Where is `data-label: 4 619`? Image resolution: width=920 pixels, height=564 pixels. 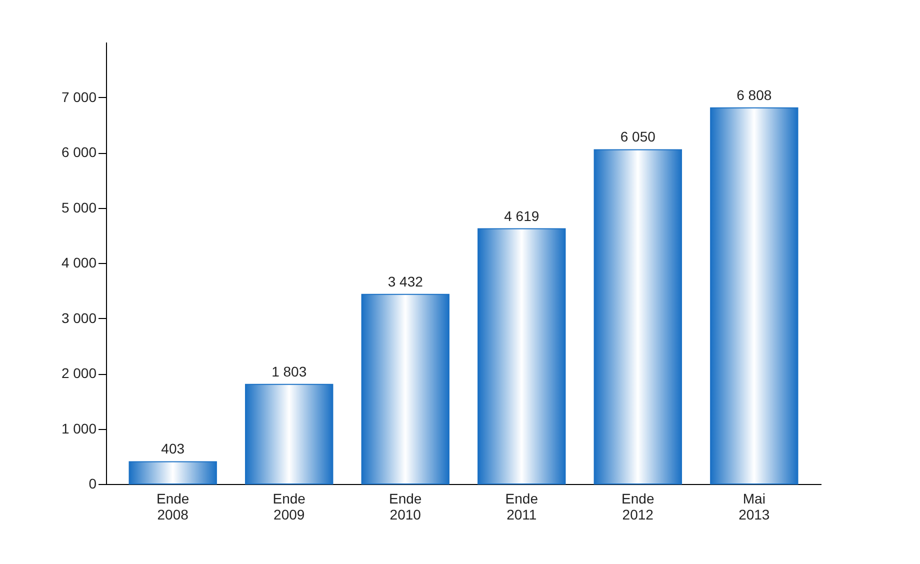 data-label: 4 619 is located at coordinates (522, 216).